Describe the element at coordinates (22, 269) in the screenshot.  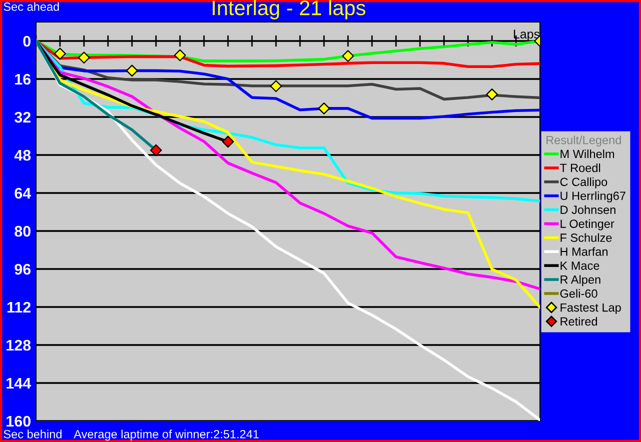
I see `y-tick-label: 96` at that location.